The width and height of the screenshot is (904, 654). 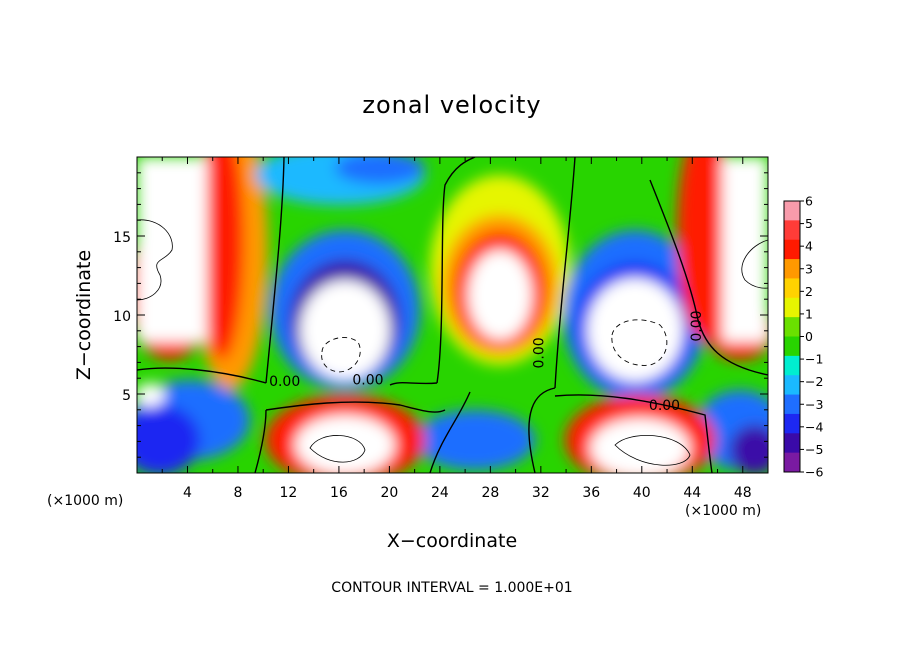 I want to click on x-axis-unit-right: (×1000 m), so click(x=723, y=511).